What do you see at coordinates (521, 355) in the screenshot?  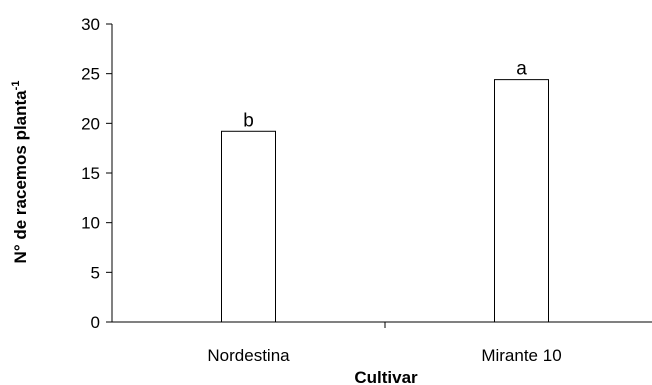 I see `x-category-label: Mirante 10` at bounding box center [521, 355].